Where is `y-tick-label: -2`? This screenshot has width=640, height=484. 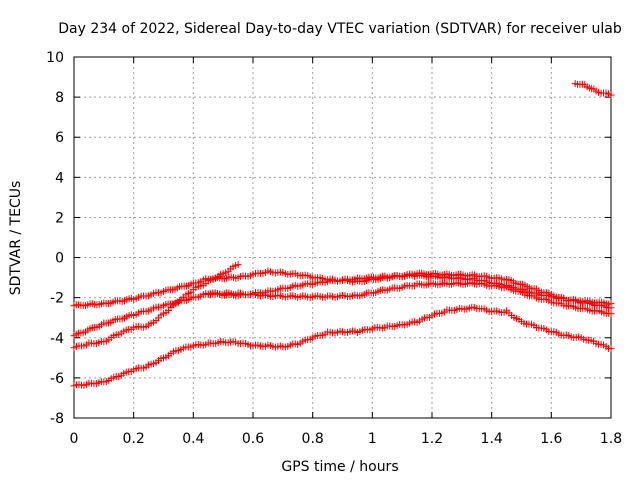
y-tick-label: -2 is located at coordinates (57, 299).